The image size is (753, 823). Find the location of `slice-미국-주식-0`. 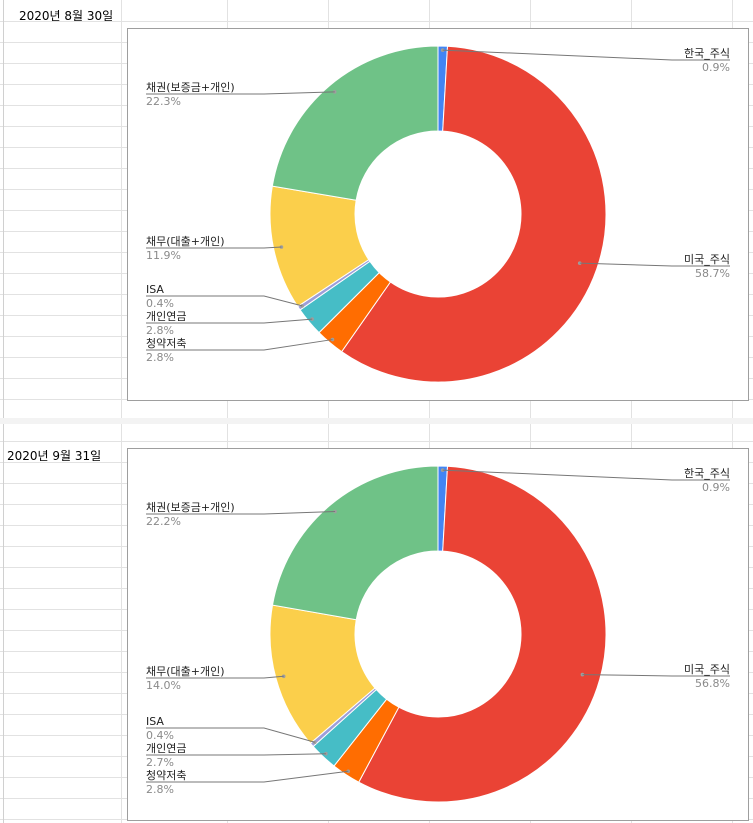

slice-미국-주식-0 is located at coordinates (473, 214).